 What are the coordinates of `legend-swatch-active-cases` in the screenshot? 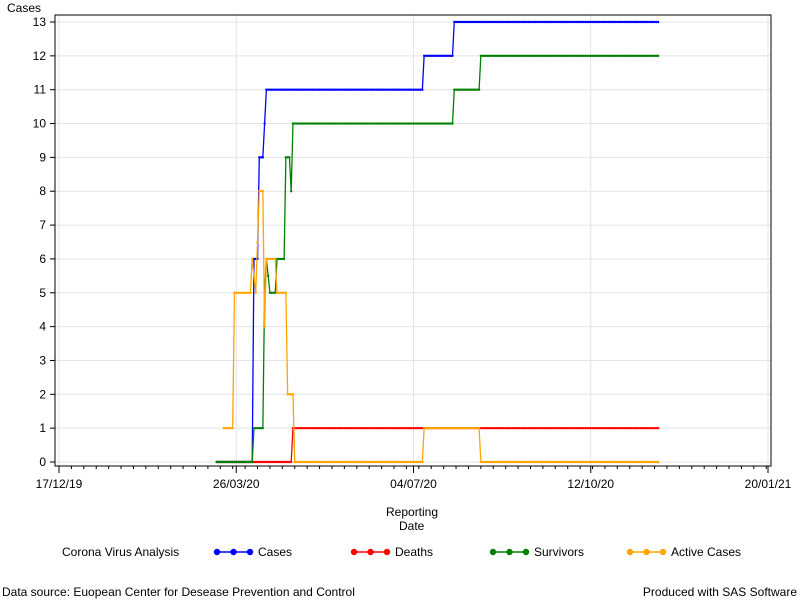 It's located at (646, 552).